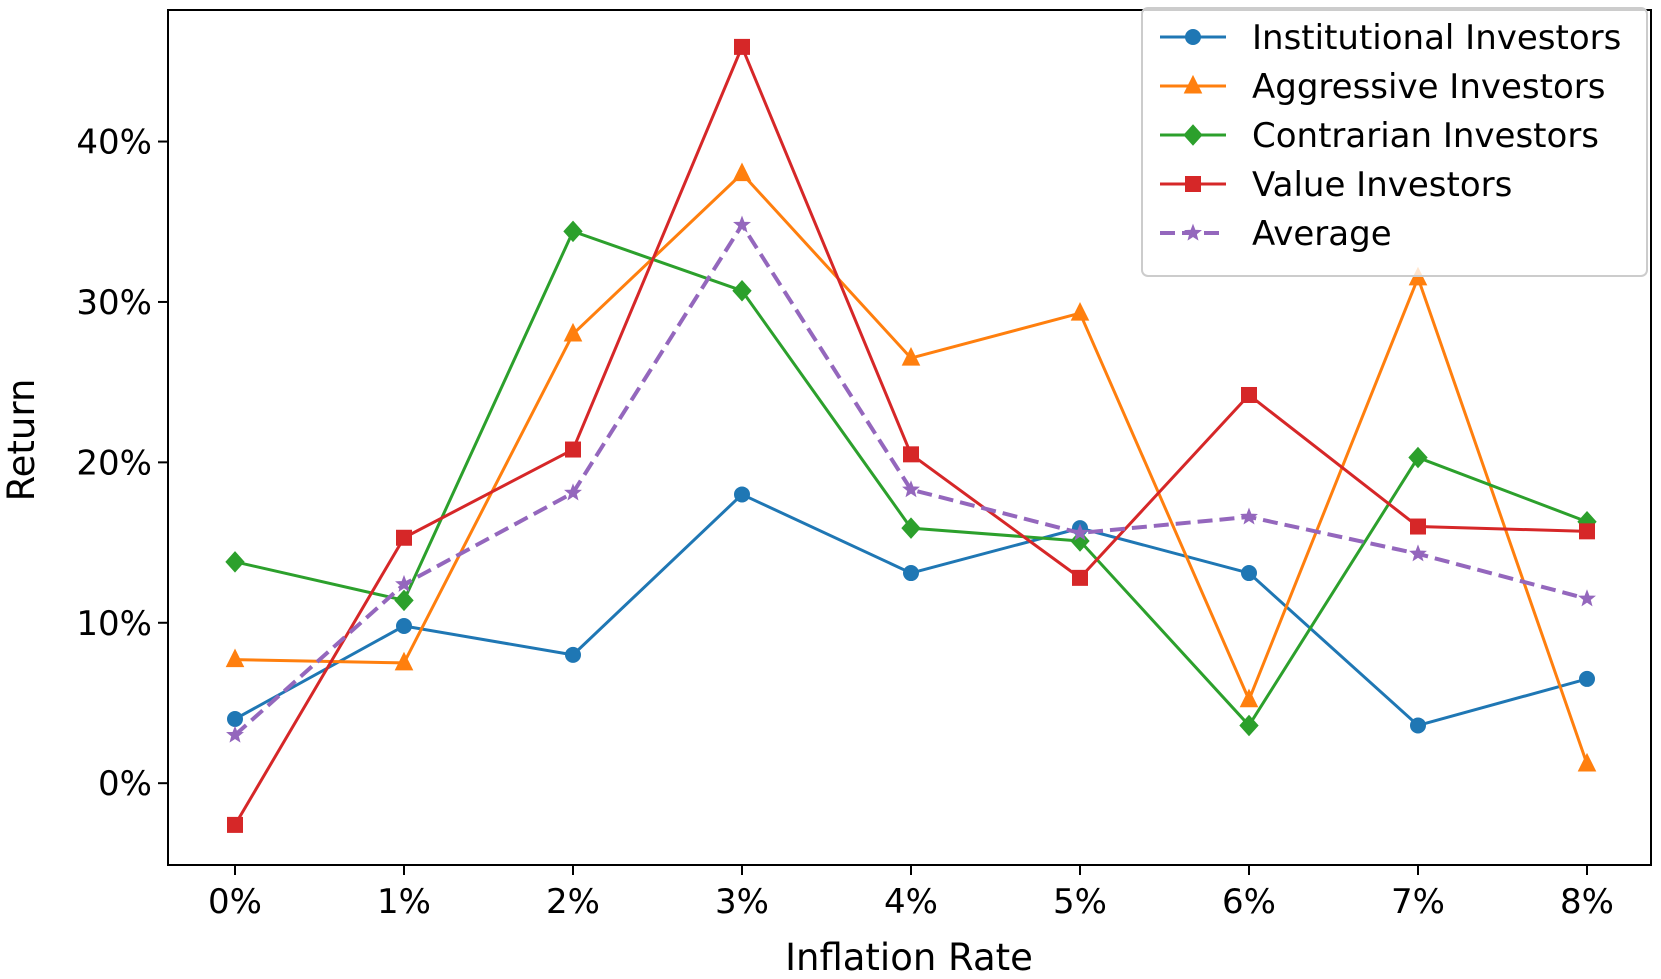 This screenshot has height=979, width=1661. What do you see at coordinates (742, 902) in the screenshot?
I see `x-tick-label: 3%` at bounding box center [742, 902].